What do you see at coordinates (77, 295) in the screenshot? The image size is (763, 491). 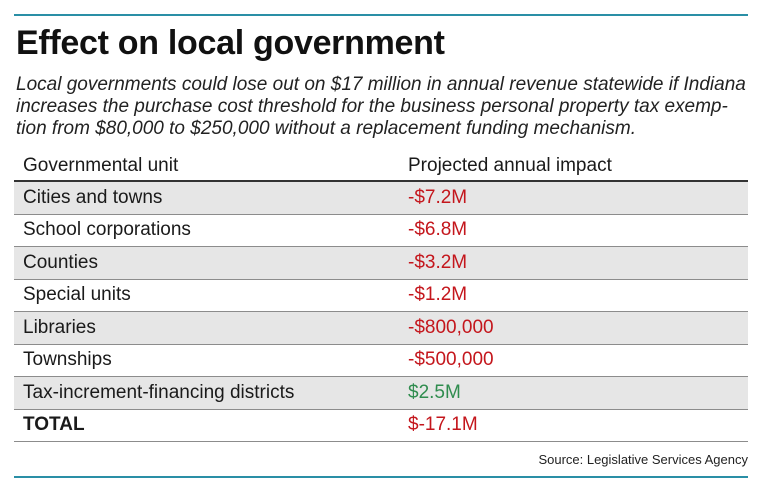 I see `unit-cell: Special units` at bounding box center [77, 295].